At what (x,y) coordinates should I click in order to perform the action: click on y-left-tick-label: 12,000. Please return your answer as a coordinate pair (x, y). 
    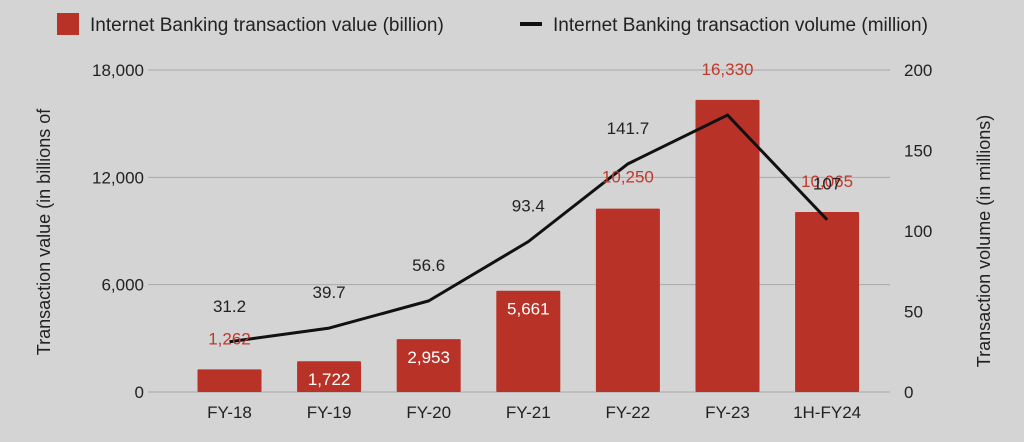
    Looking at the image, I should click on (118, 177).